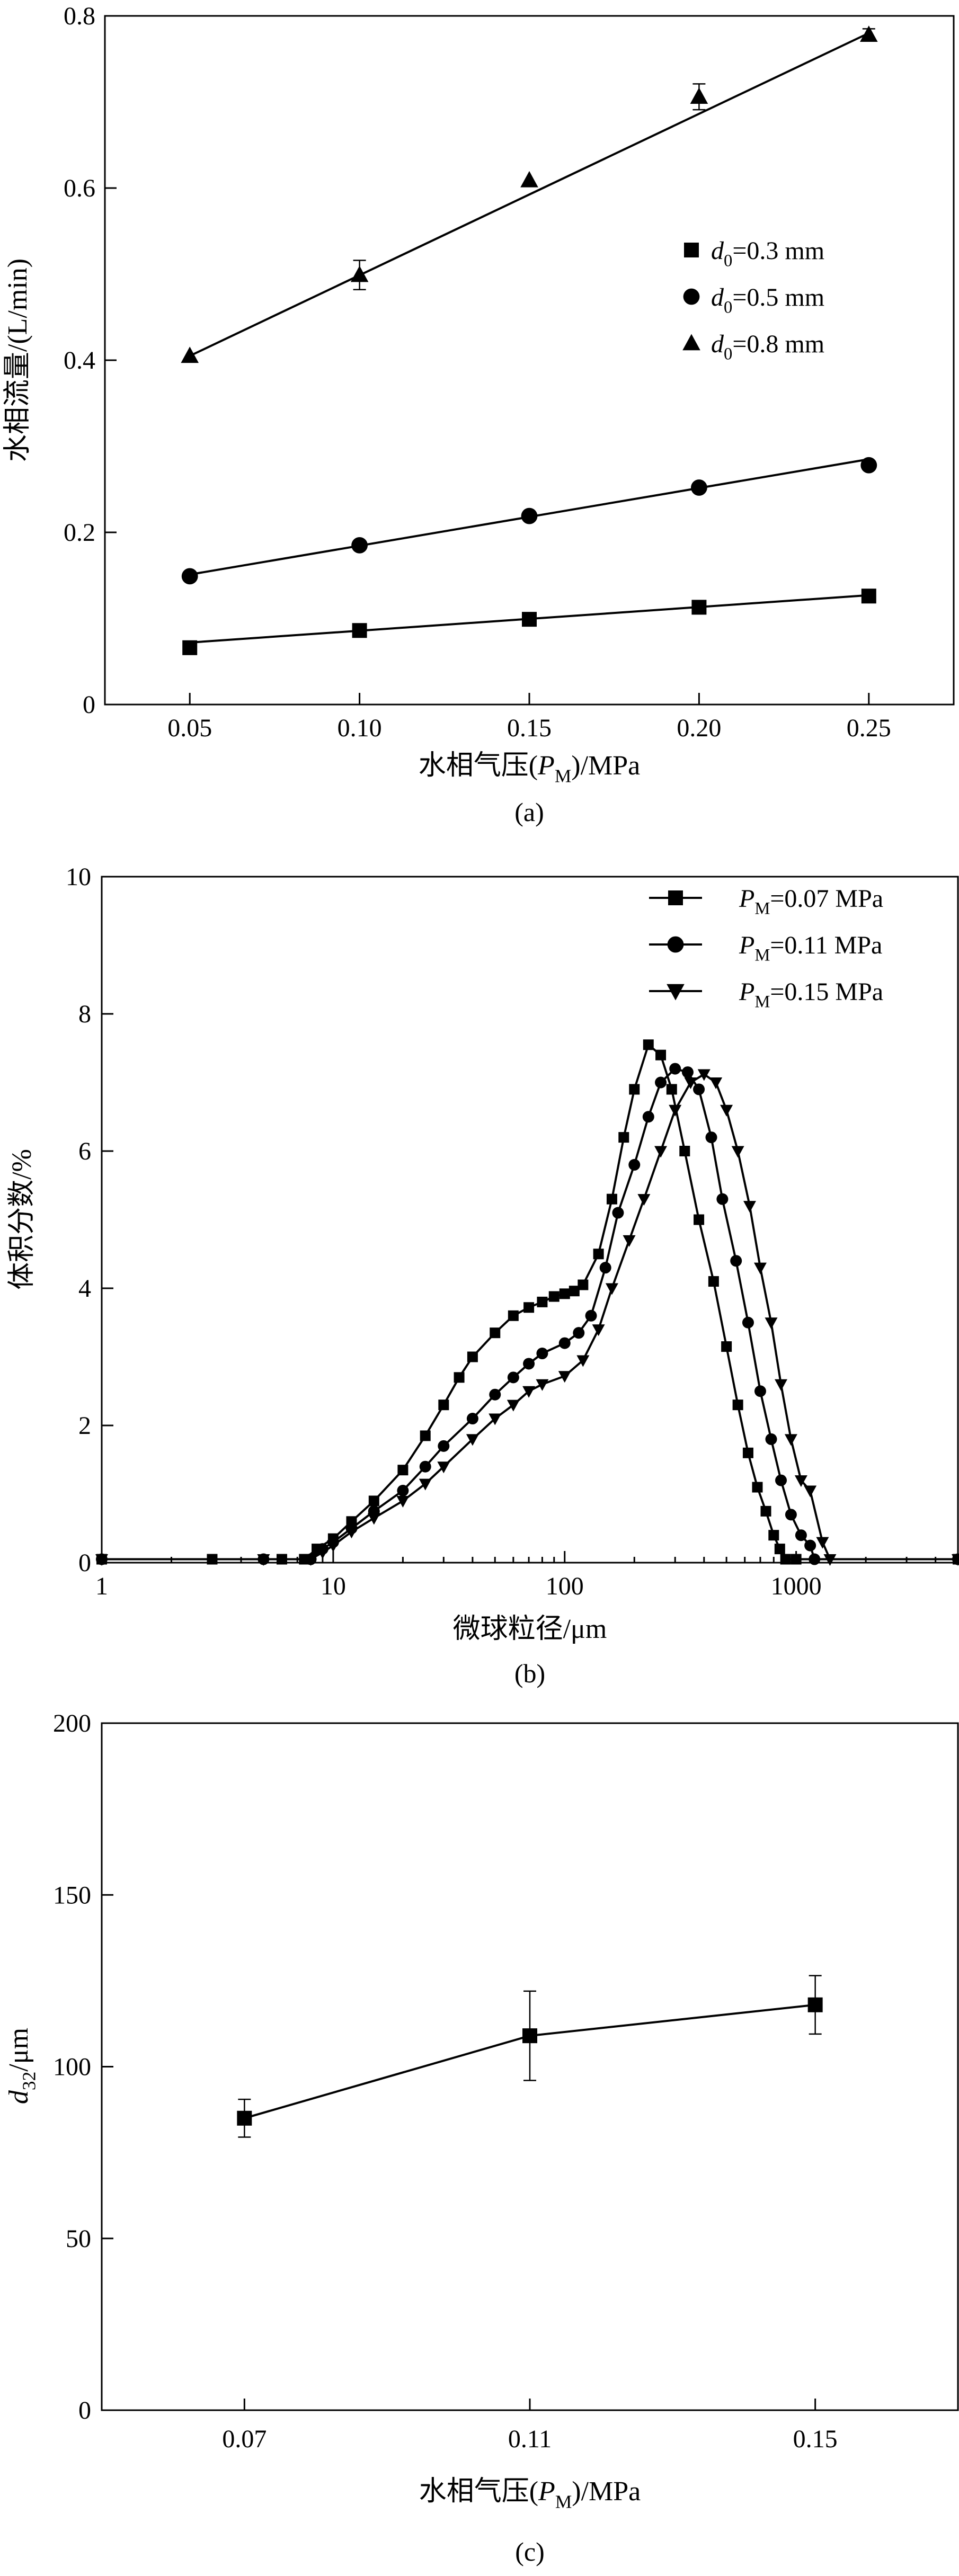  I want to click on legend-label: PM=0.07 MPa, so click(811, 902).